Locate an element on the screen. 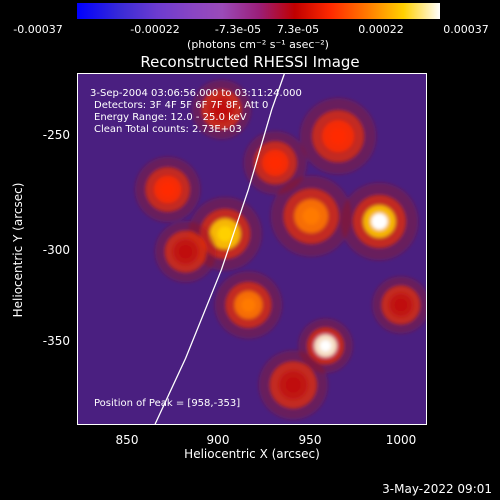 The width and height of the screenshot is (500, 500). x-tick-label: 1000 is located at coordinates (401, 440).